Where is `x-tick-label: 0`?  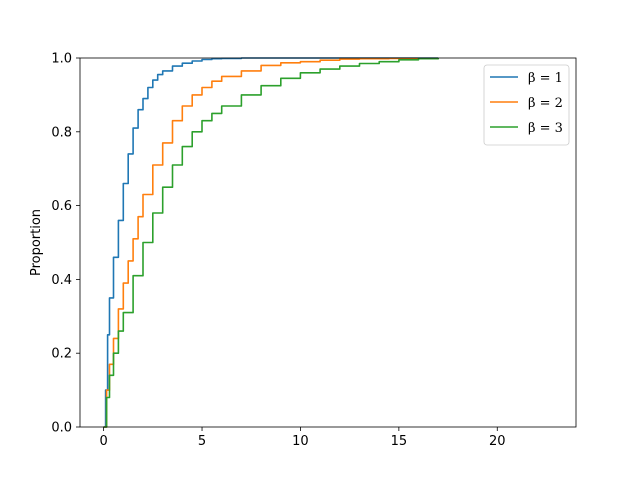
x-tick-label: 0 is located at coordinates (103, 441).